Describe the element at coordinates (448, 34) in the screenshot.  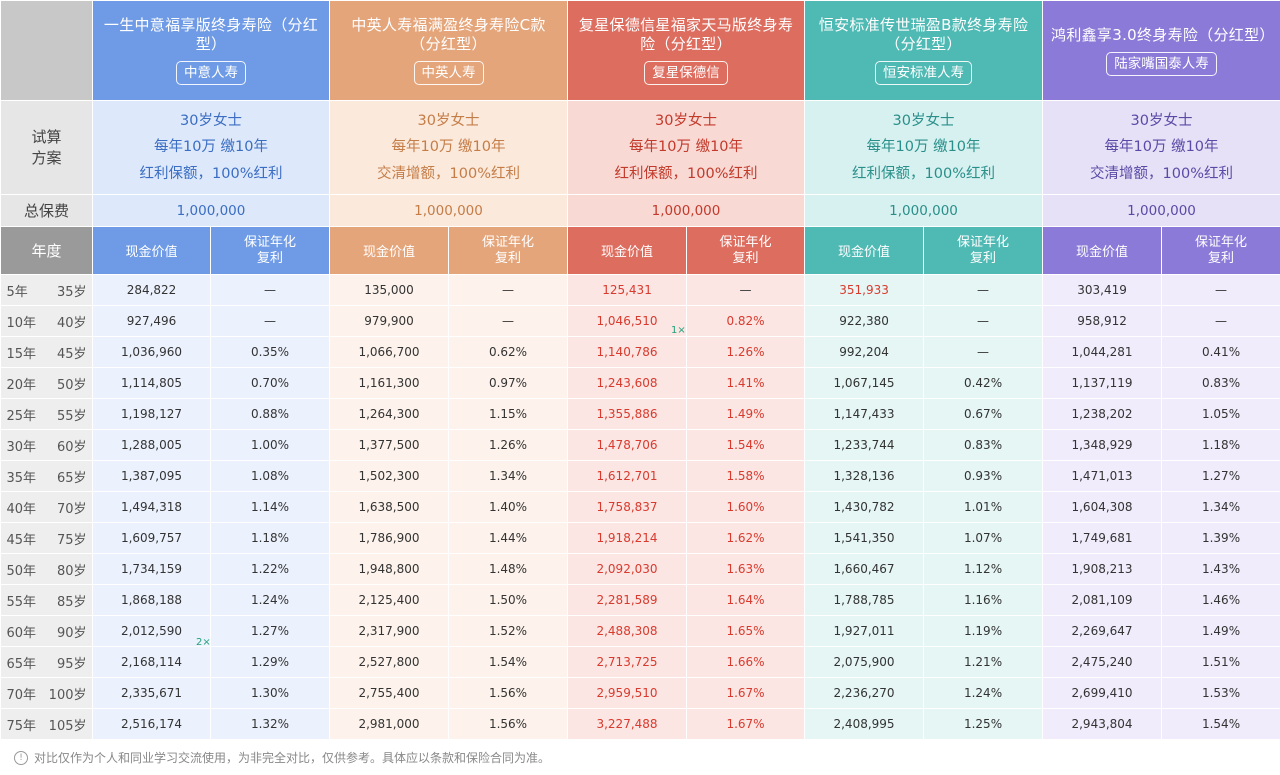
I see `product-name: 中英人寿福满盈终身寿险C款（分红型）` at that location.